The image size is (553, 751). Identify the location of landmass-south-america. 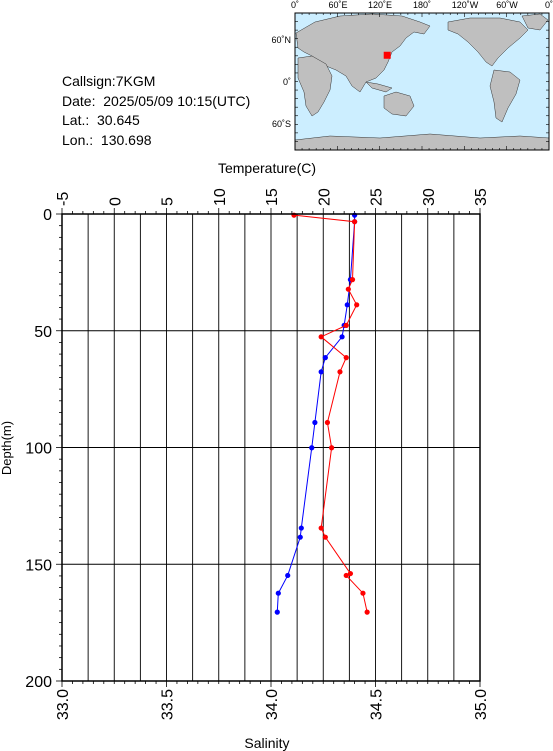
(505, 96).